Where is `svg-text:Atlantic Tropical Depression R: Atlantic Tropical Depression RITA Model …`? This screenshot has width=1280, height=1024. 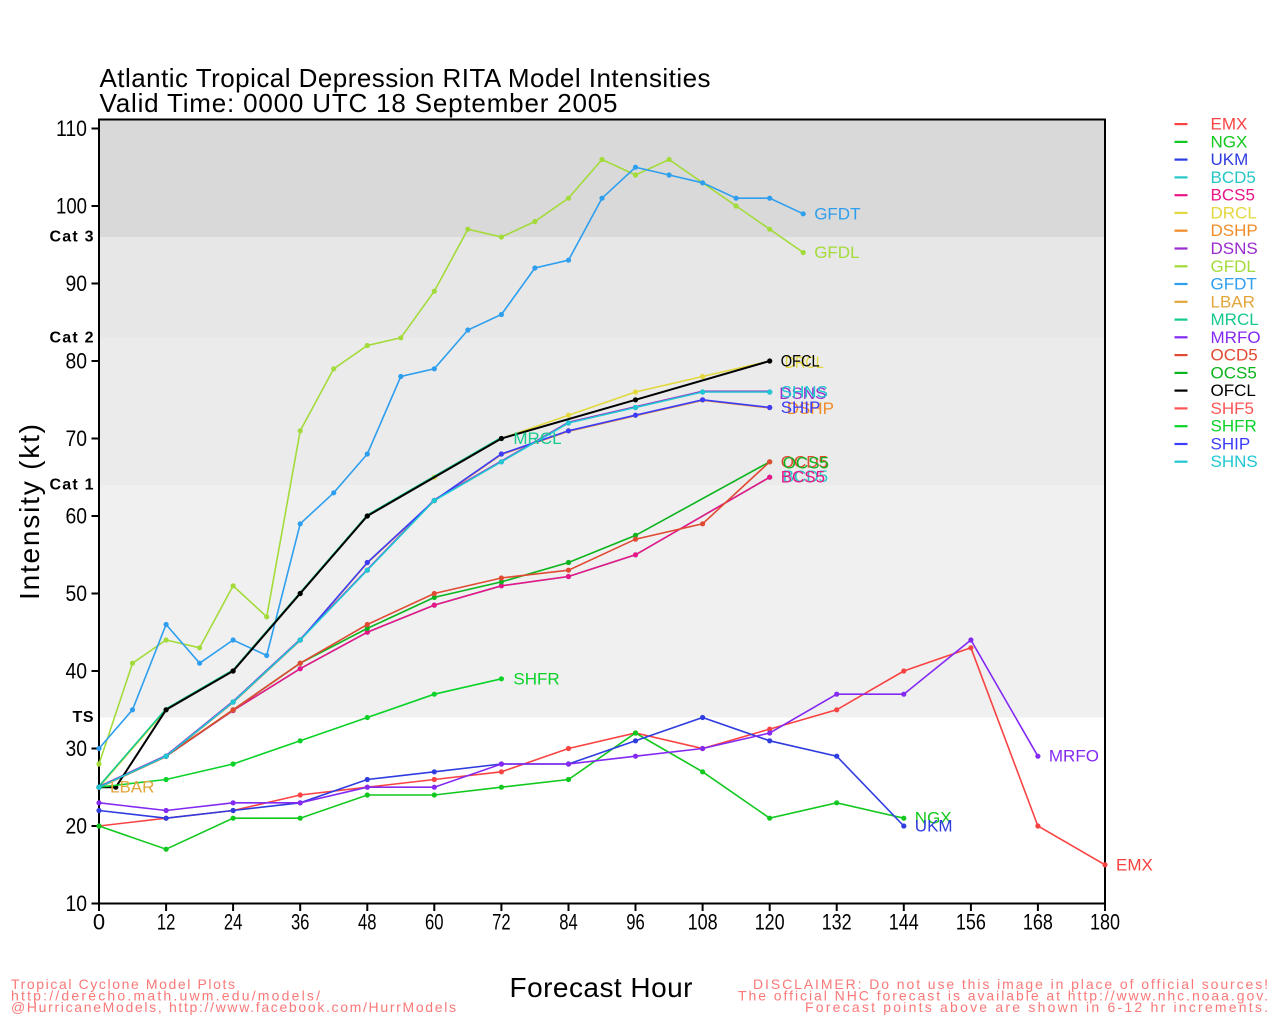 svg-text:Atlantic Tropical Depression R: Atlantic Tropical Depression RITA Model … is located at coordinates (405, 78).